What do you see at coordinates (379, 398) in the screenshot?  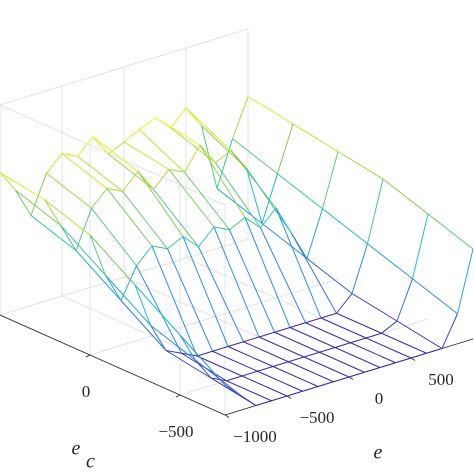 I see `x-tick-label: 0` at bounding box center [379, 398].